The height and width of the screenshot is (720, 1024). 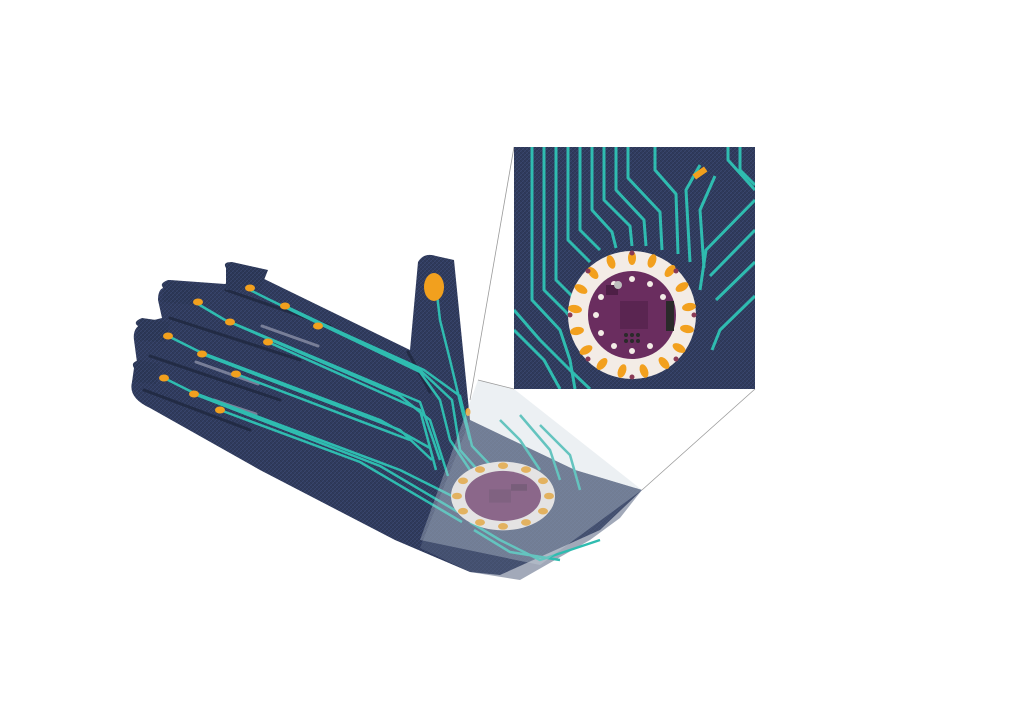 I want to click on fingertips, so click(x=200, y=323).